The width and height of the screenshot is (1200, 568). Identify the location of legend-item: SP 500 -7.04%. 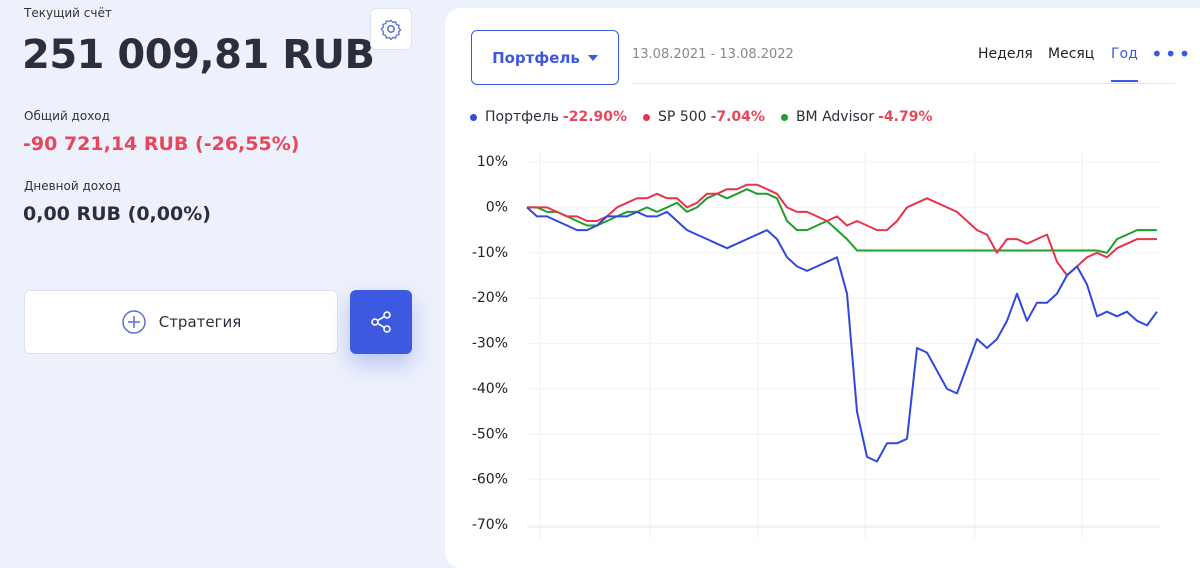
(704, 117).